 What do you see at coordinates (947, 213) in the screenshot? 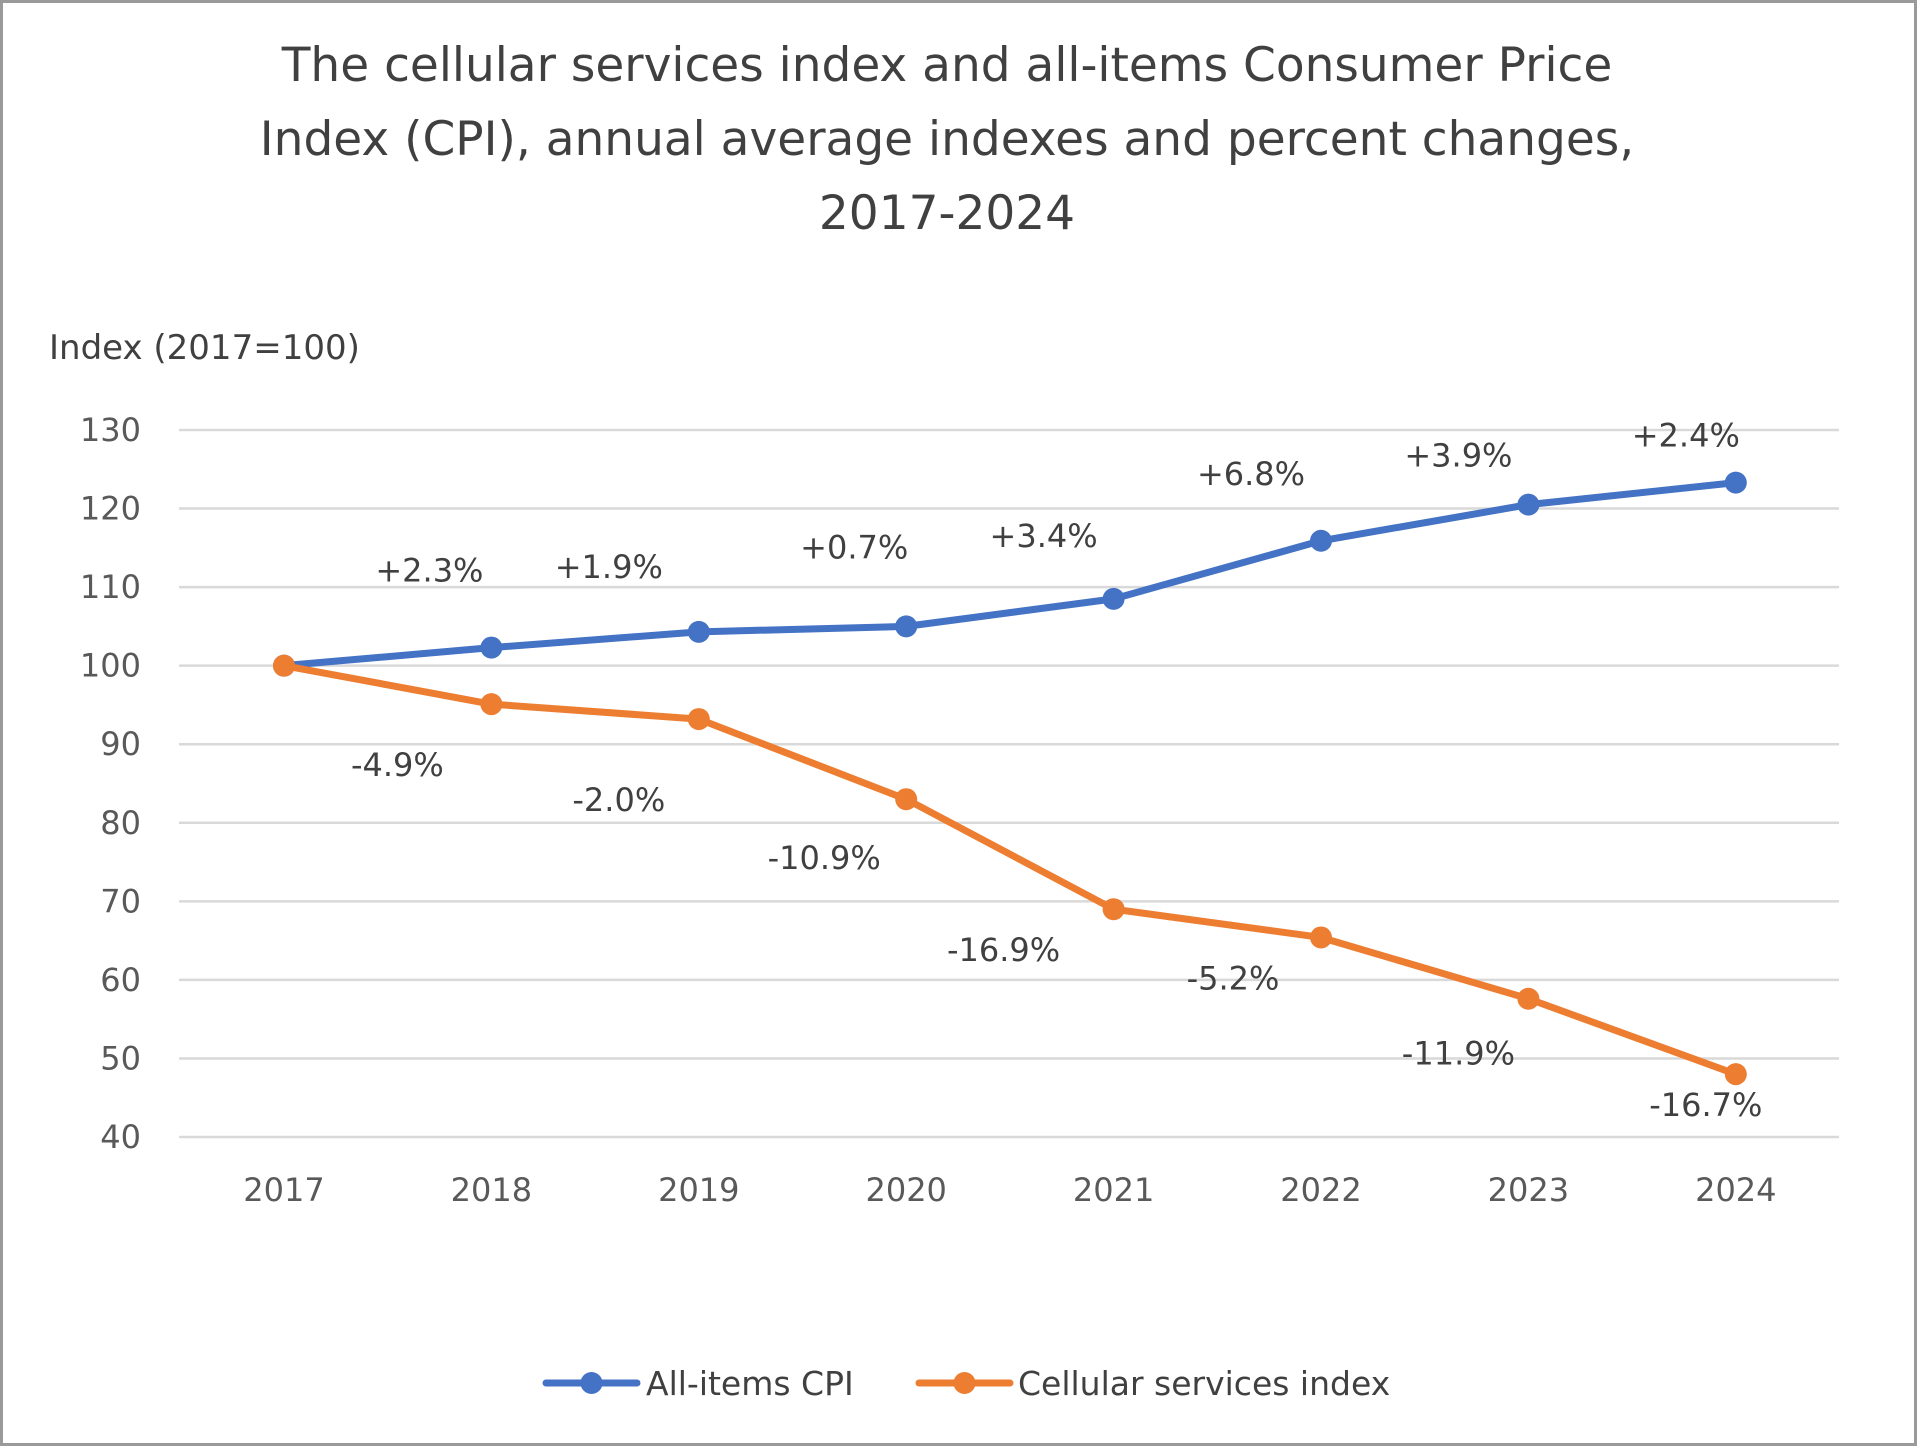
I see `chart-title-line-3: 2017-2024` at bounding box center [947, 213].